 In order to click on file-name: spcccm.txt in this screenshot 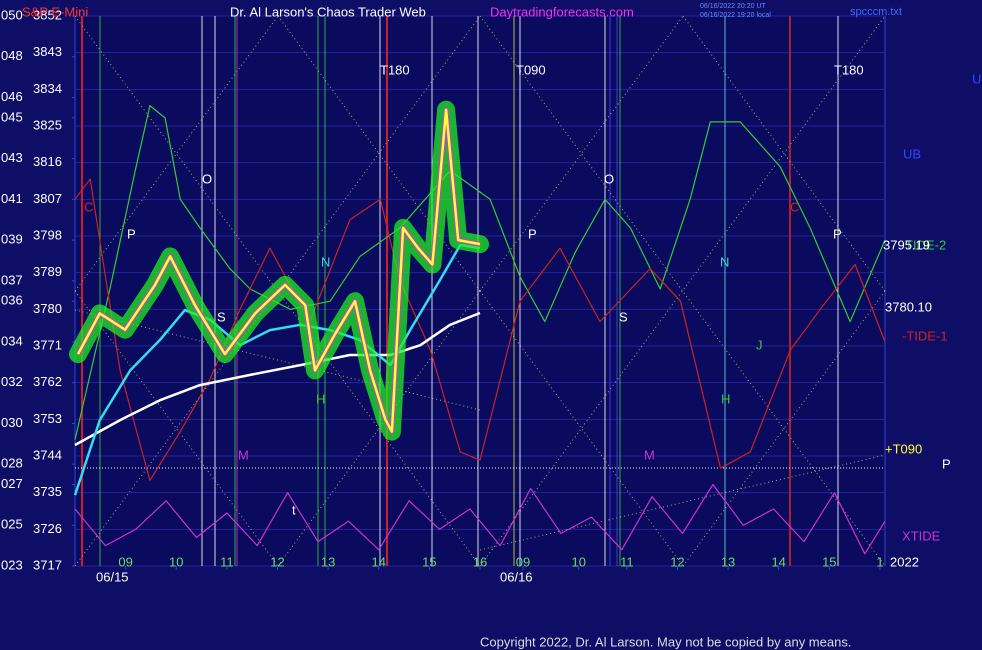, I will do `click(876, 12)`.